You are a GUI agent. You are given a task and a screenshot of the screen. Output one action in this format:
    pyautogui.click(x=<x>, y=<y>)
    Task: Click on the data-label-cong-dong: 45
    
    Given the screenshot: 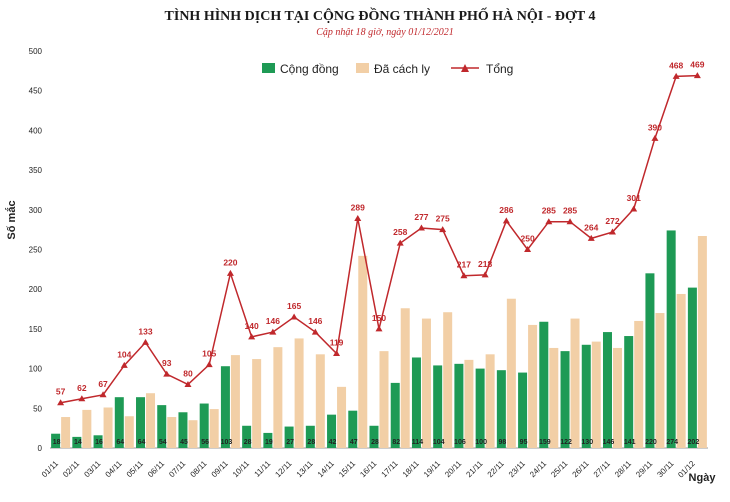 What is the action you would take?
    pyautogui.click(x=184, y=442)
    